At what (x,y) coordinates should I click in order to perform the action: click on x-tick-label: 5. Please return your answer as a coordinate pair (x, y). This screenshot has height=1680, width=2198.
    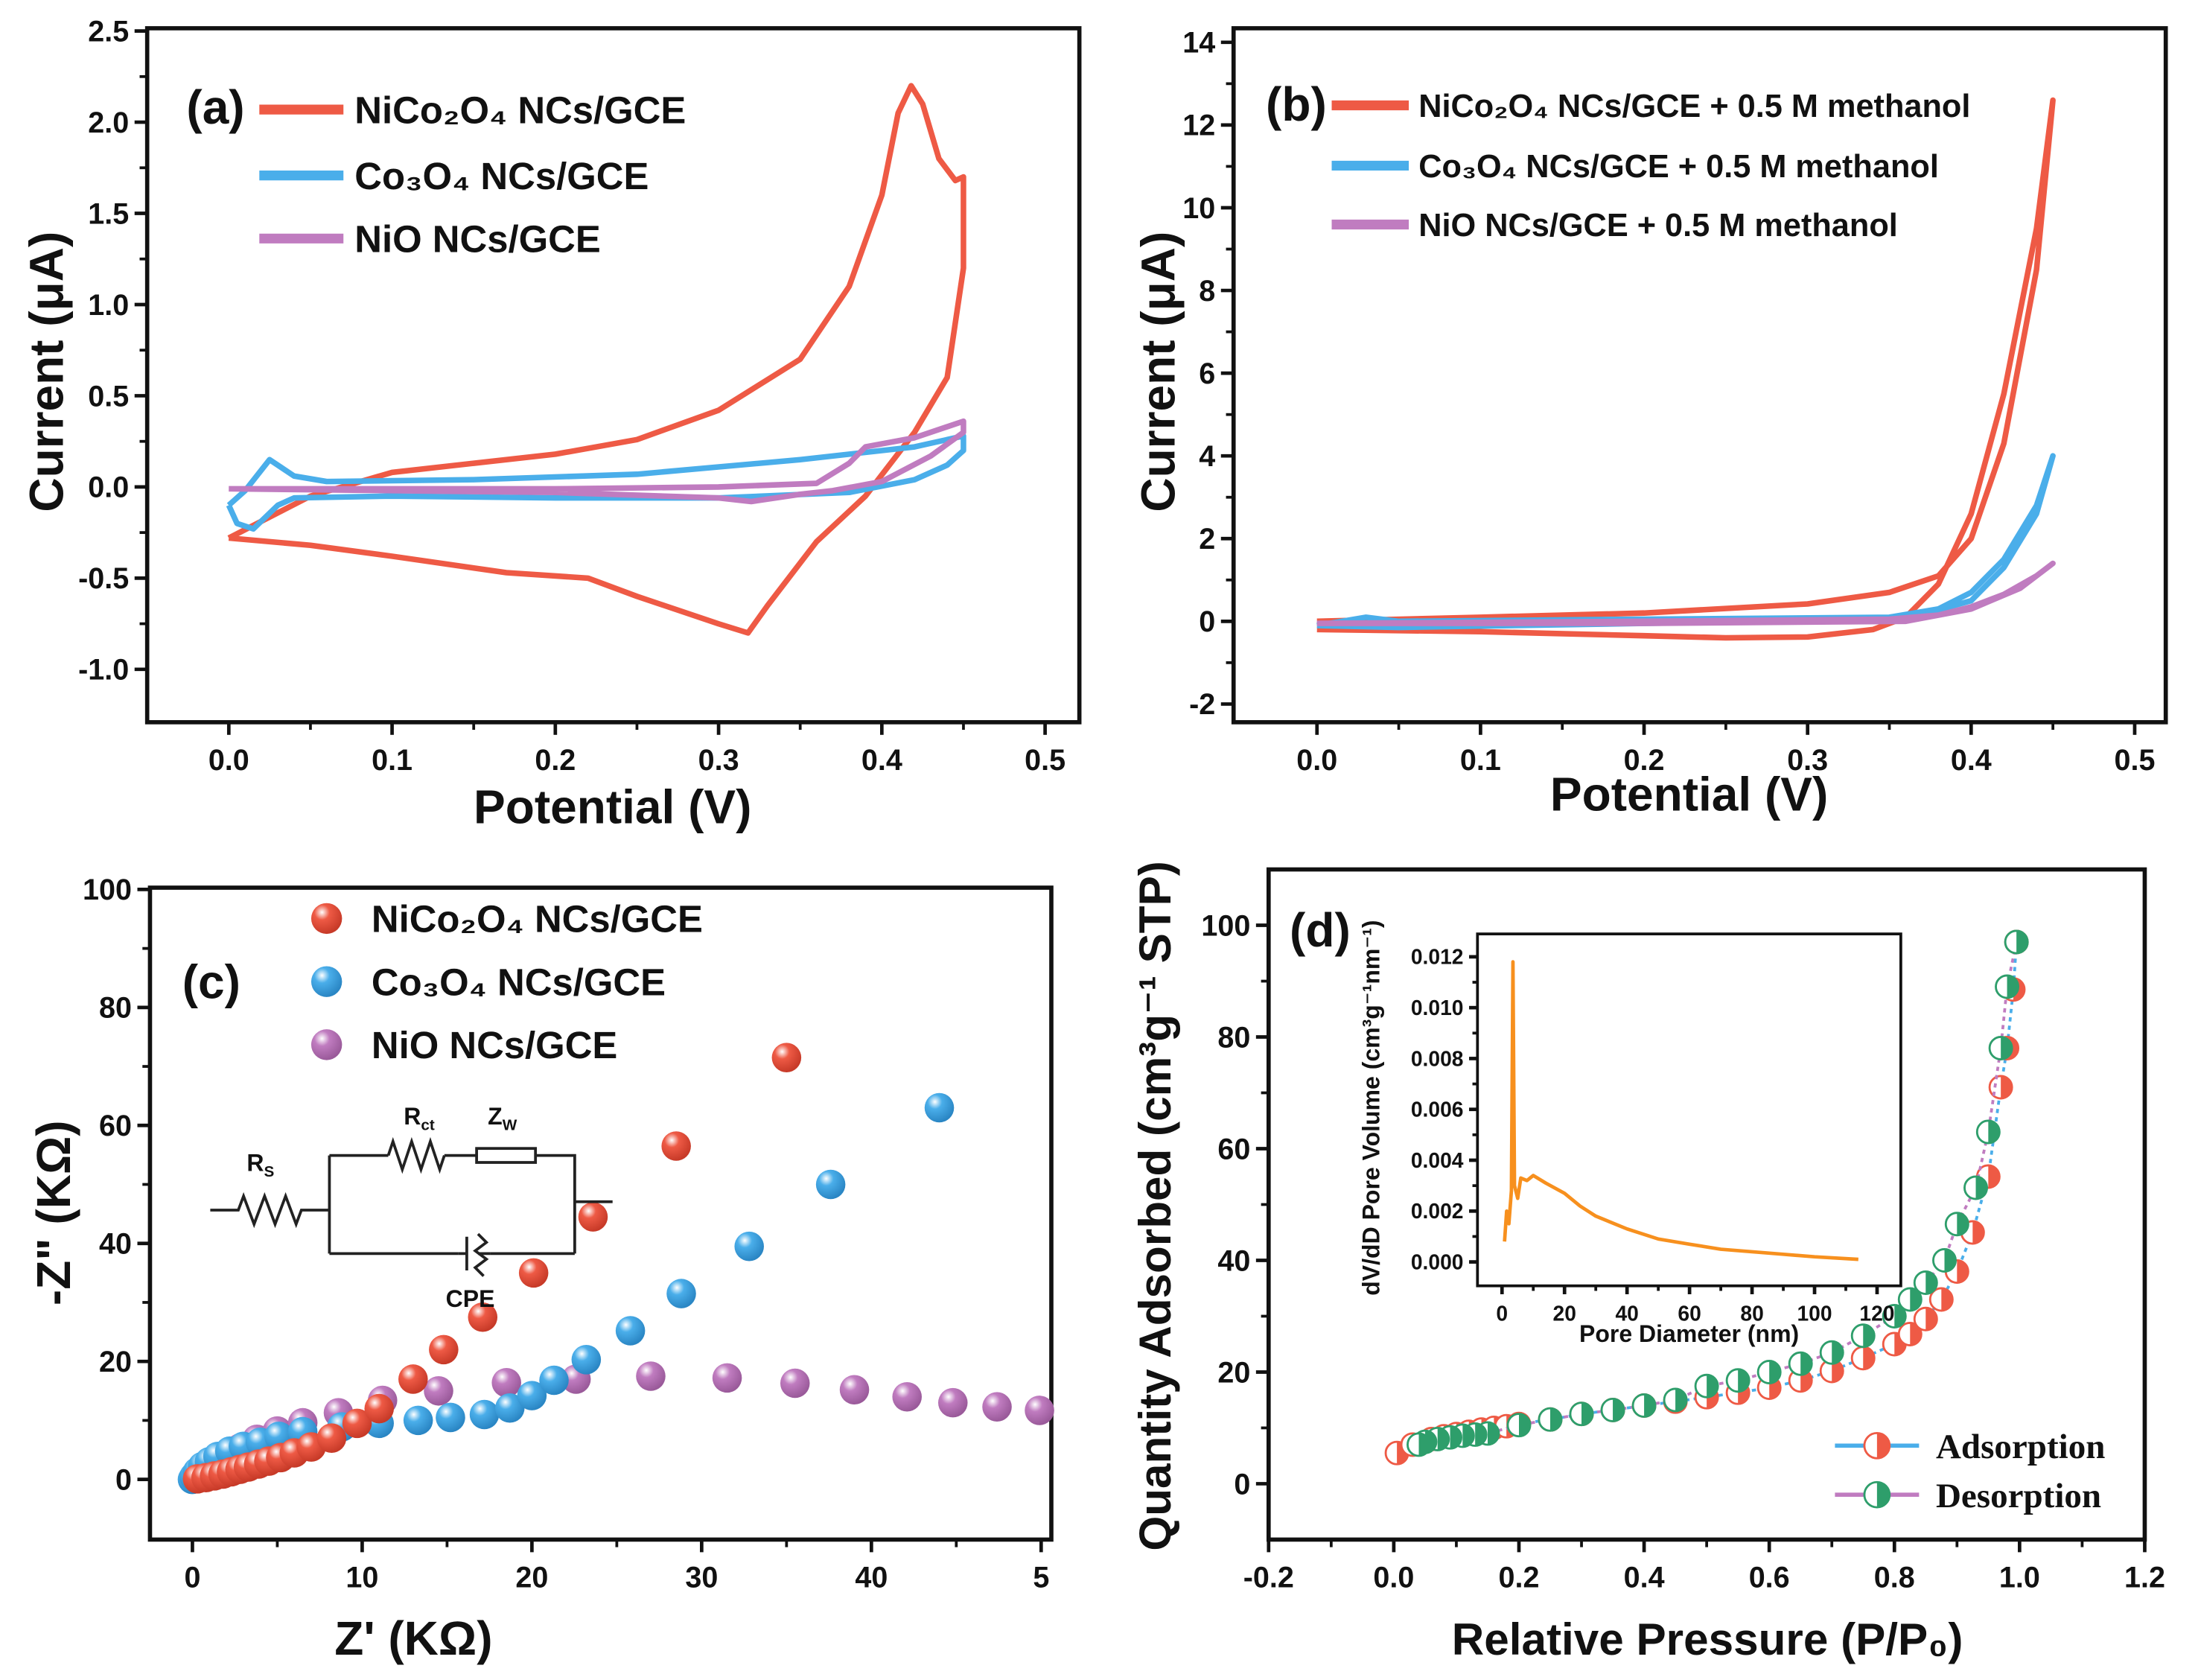
    Looking at the image, I should click on (1041, 1577).